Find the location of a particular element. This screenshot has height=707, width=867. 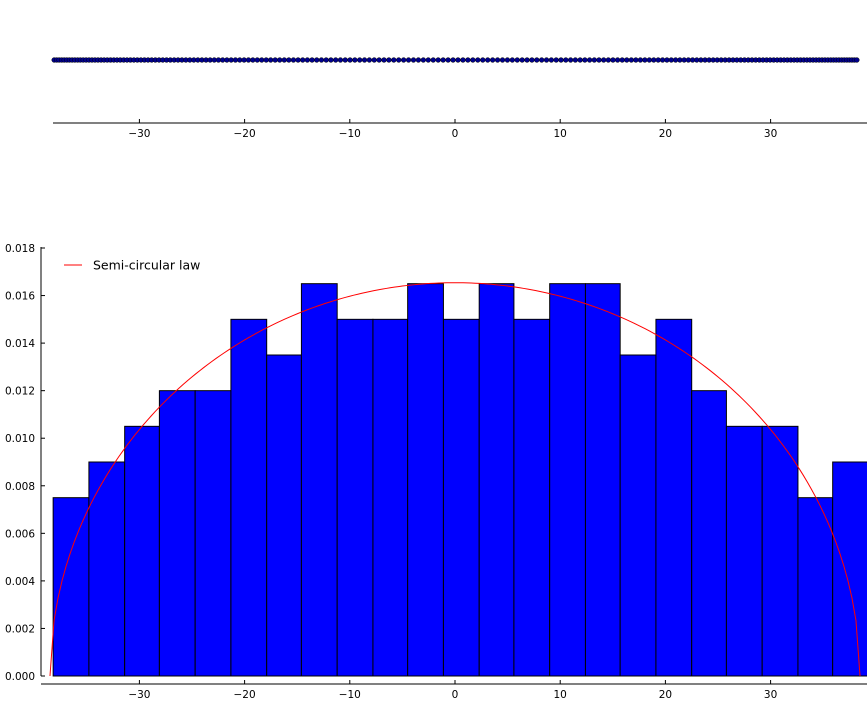

legend-label: Semi-circular law is located at coordinates (146, 265).